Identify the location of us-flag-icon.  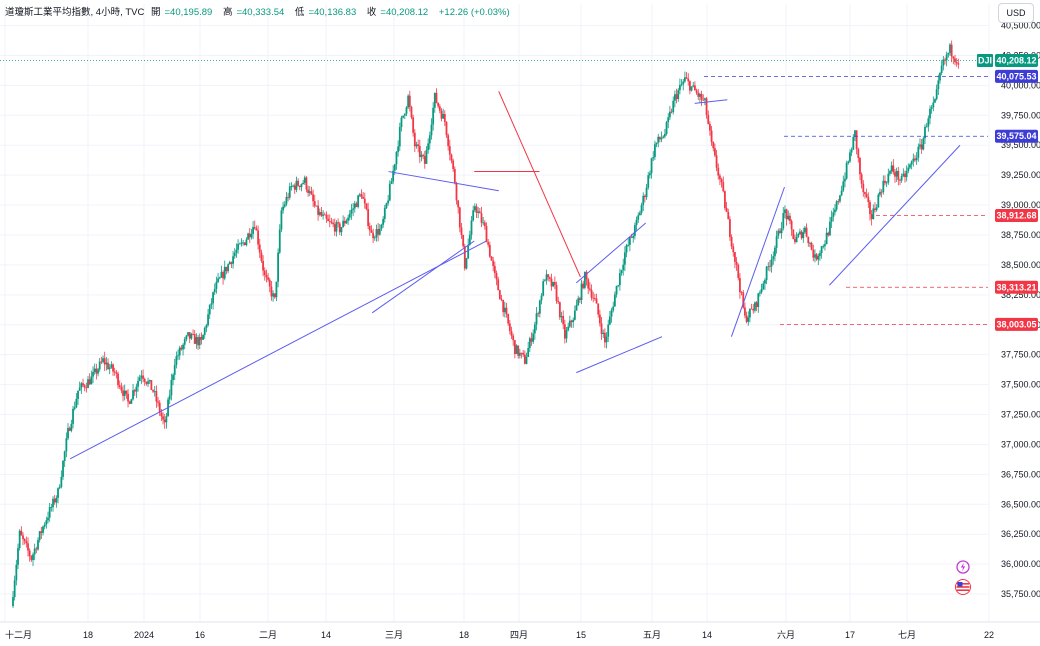
(963, 587).